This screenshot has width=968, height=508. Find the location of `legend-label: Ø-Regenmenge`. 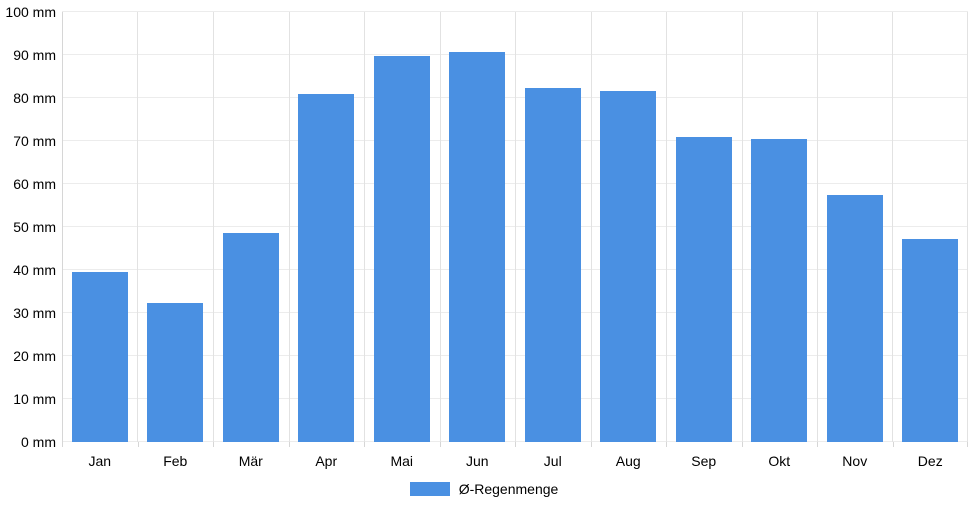

legend-label: Ø-Regenmenge is located at coordinates (508, 489).